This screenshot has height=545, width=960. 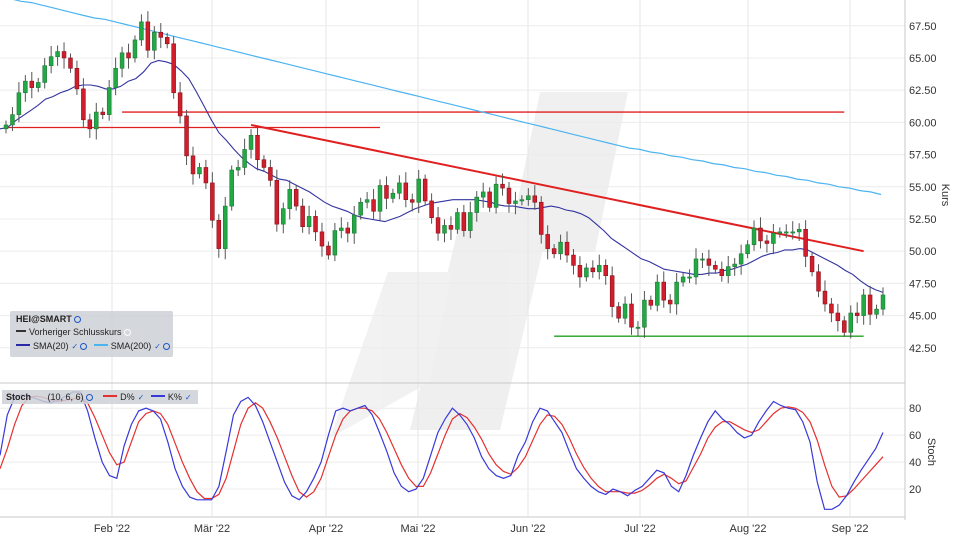 I want to click on x-tick-label: Apr '22, so click(x=326, y=529).